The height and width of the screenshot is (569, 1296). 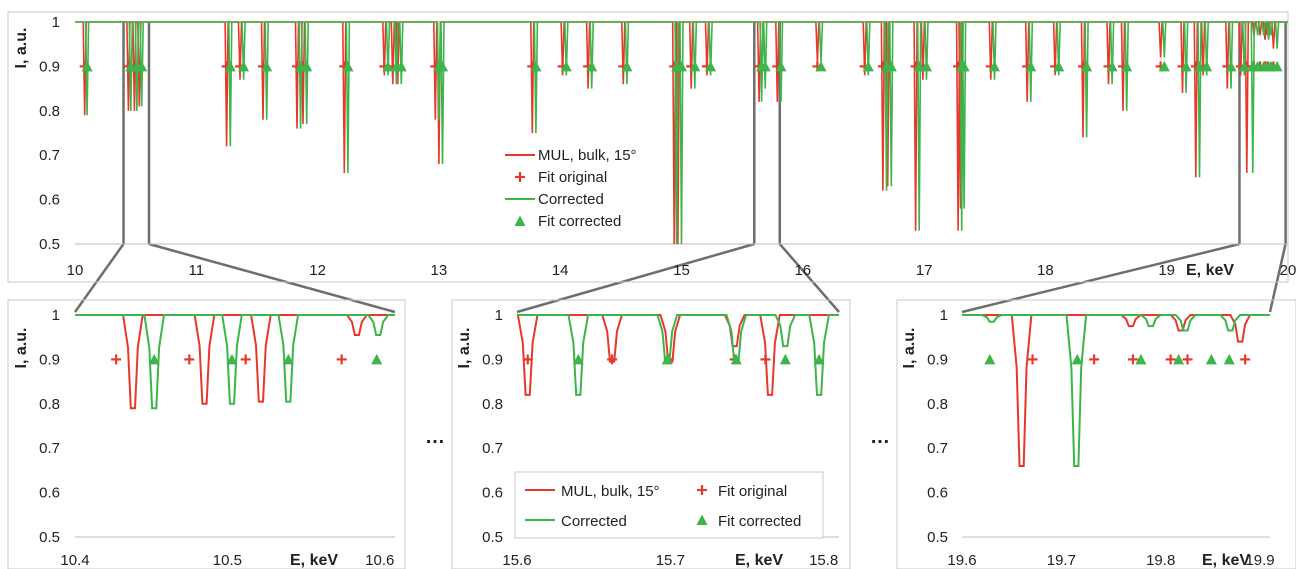 I want to click on x-tick-label: 11, so click(x=197, y=270).